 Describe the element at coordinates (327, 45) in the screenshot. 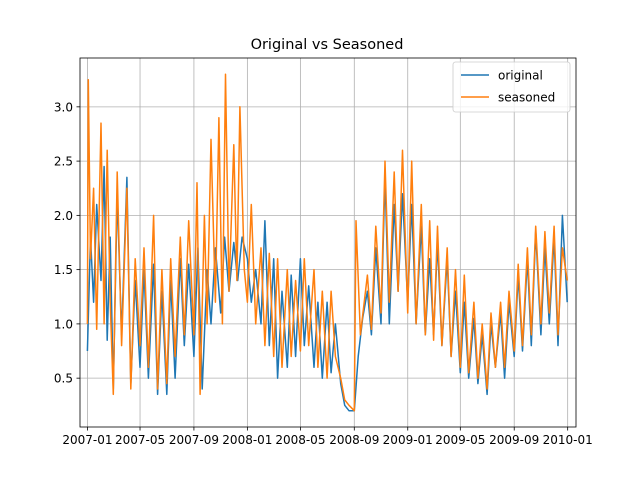

I see `chart-title: Original vs Seasoned` at that location.